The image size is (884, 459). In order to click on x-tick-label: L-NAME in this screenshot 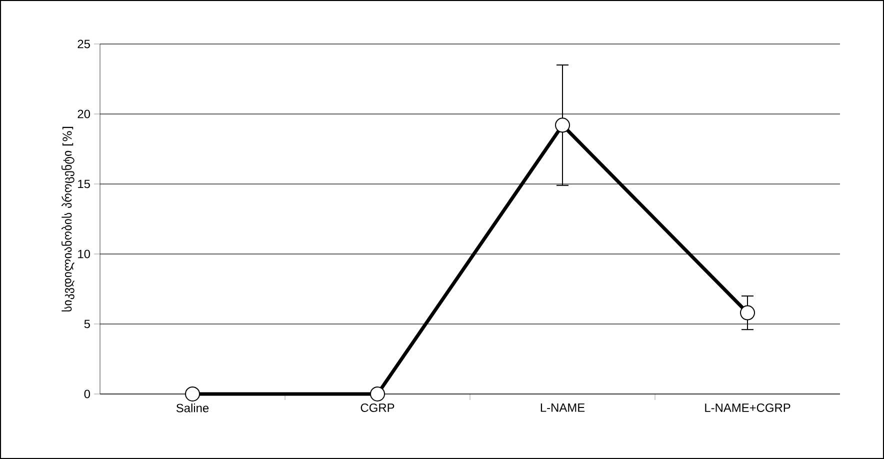, I will do `click(562, 408)`.